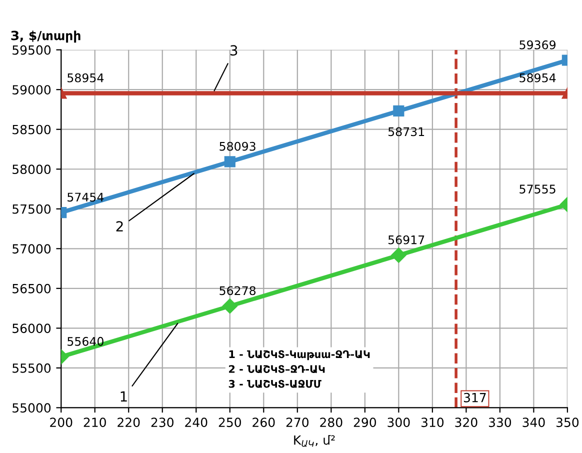  What do you see at coordinates (119, 226) in the screenshot?
I see `annotation: 2` at bounding box center [119, 226].